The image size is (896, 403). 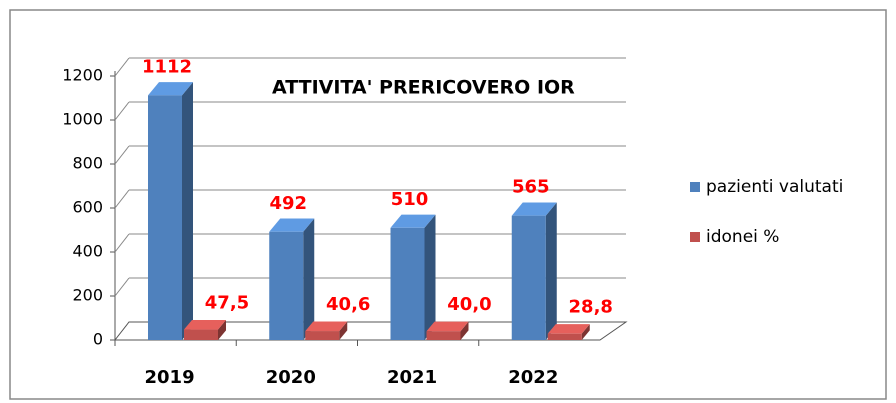 What do you see at coordinates (87, 163) in the screenshot?
I see `y-tick-label: 800` at bounding box center [87, 163].